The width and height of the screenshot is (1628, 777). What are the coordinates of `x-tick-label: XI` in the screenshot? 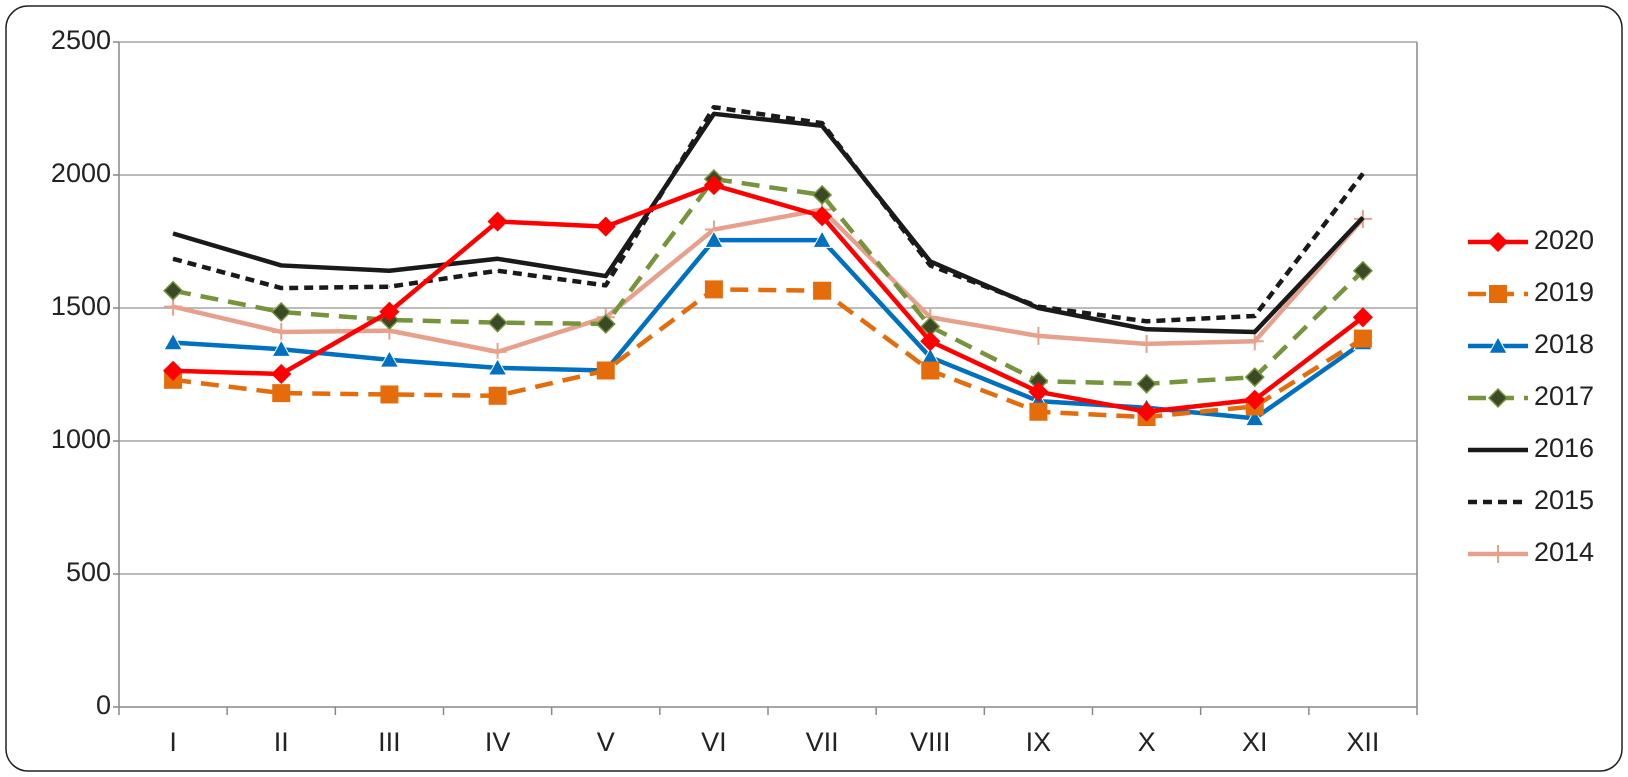 It's located at (1255, 742).